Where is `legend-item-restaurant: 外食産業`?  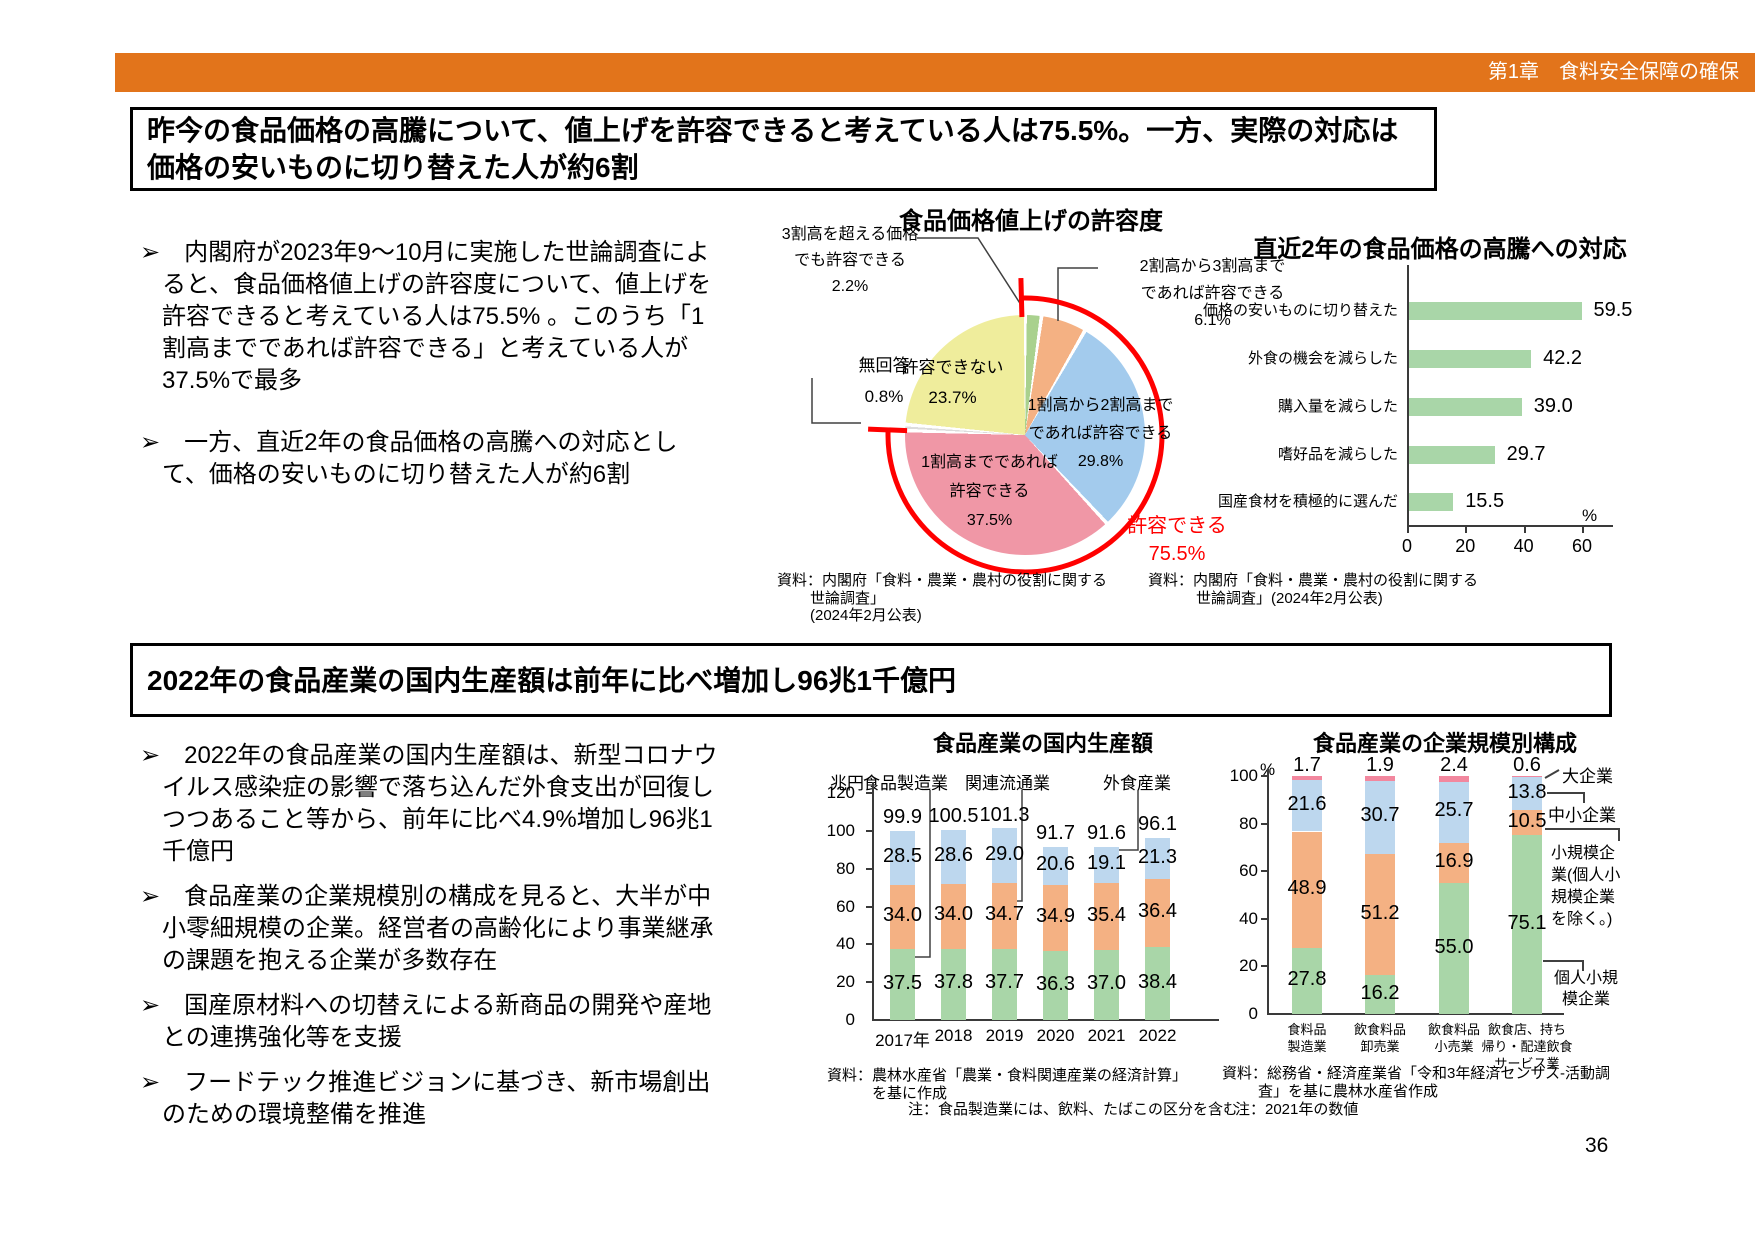
legend-item-restaurant: 外食産業 is located at coordinates (1137, 783).